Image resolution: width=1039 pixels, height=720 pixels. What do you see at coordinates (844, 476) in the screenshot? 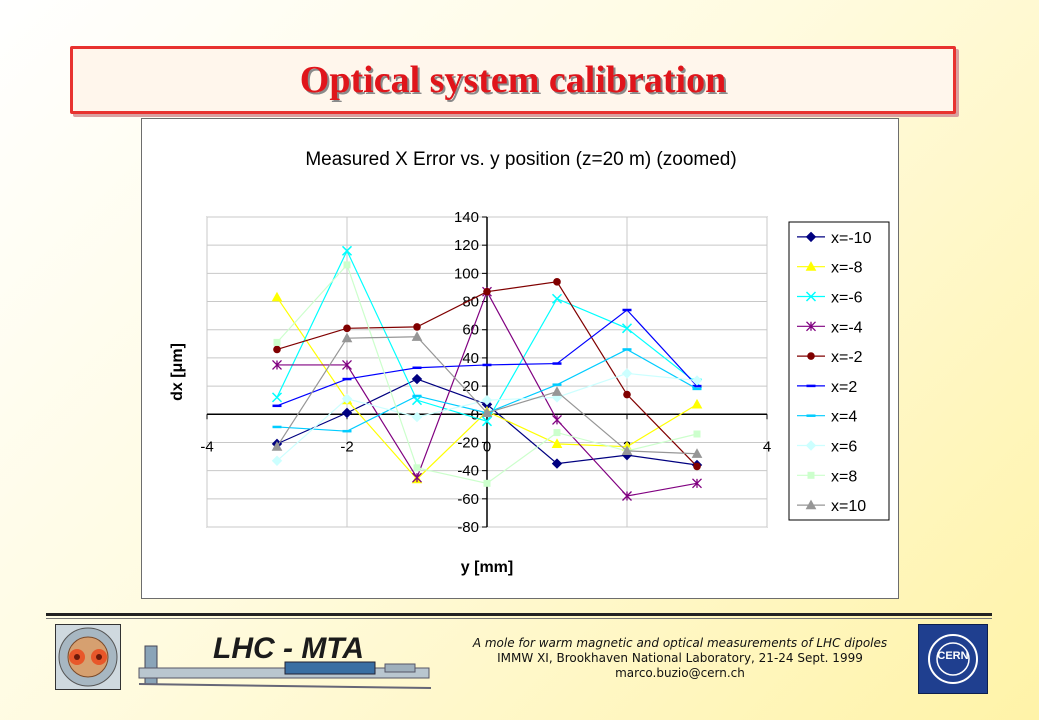
I see `legend-label: x=8` at bounding box center [844, 476].